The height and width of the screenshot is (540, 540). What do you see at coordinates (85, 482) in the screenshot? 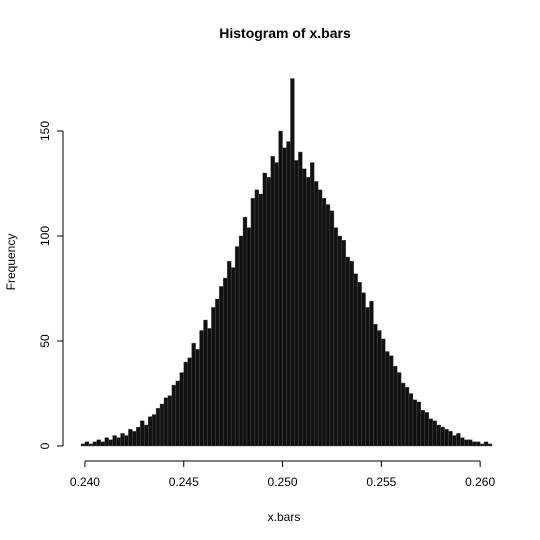
I see `x-tick-label: 0.240` at bounding box center [85, 482].